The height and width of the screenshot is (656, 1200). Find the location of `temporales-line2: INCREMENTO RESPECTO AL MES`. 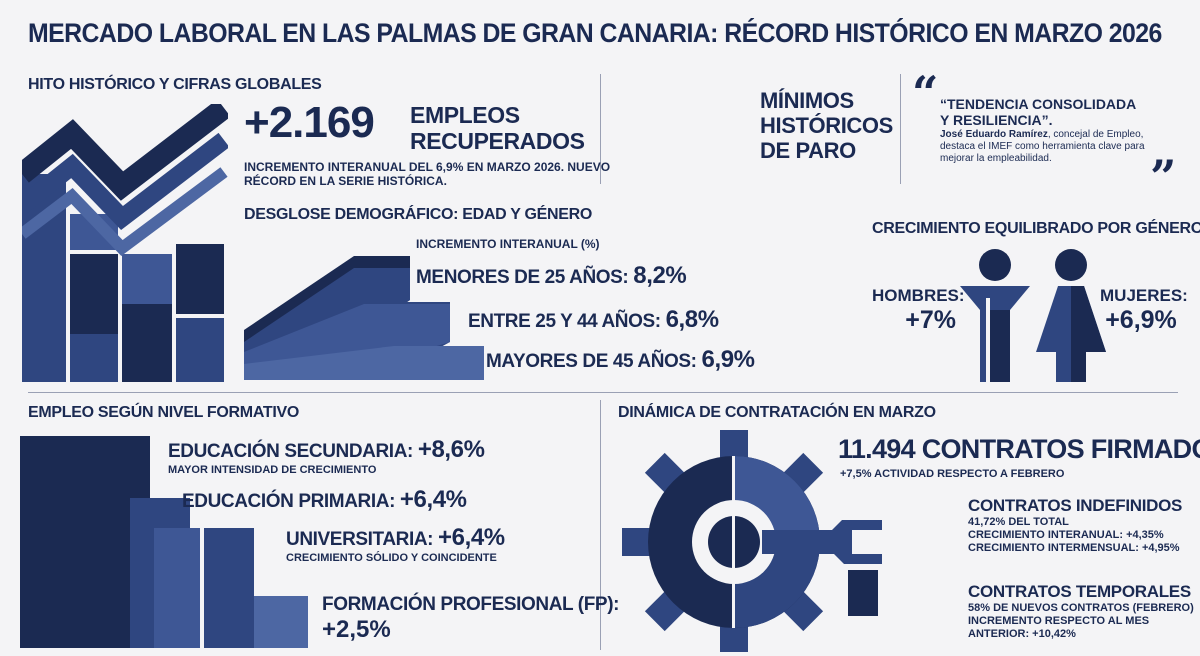

temporales-line2: INCREMENTO RESPECTO AL MES is located at coordinates (1059, 621).